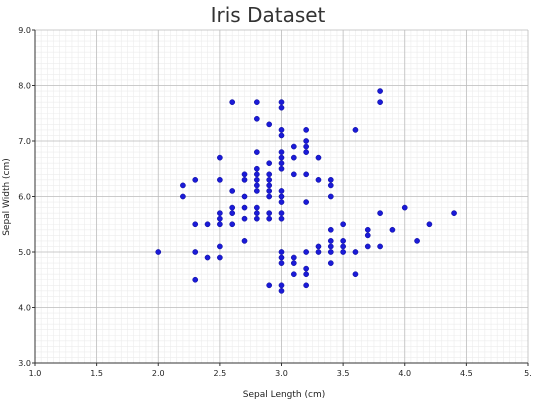  What do you see at coordinates (96, 373) in the screenshot?
I see `x-tick-label: 1.5` at bounding box center [96, 373].